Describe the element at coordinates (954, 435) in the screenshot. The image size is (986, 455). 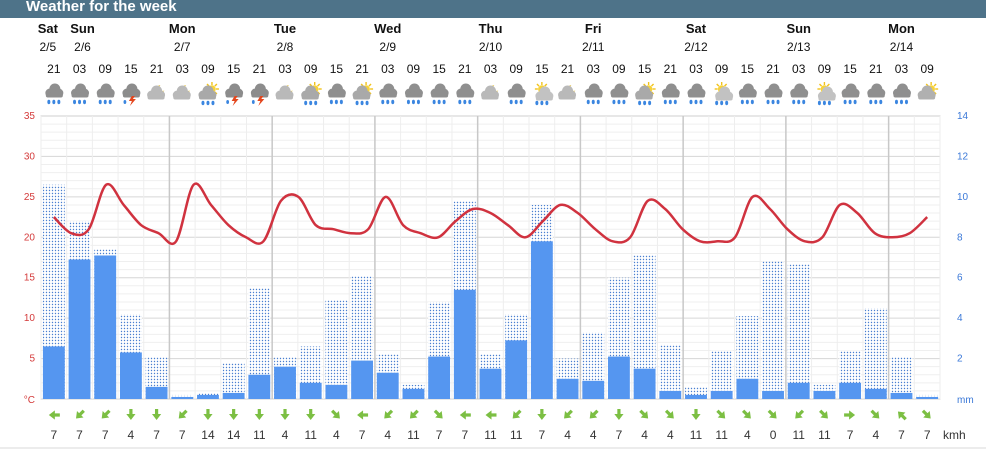
I see `wind-unit-label: kmh` at that location.